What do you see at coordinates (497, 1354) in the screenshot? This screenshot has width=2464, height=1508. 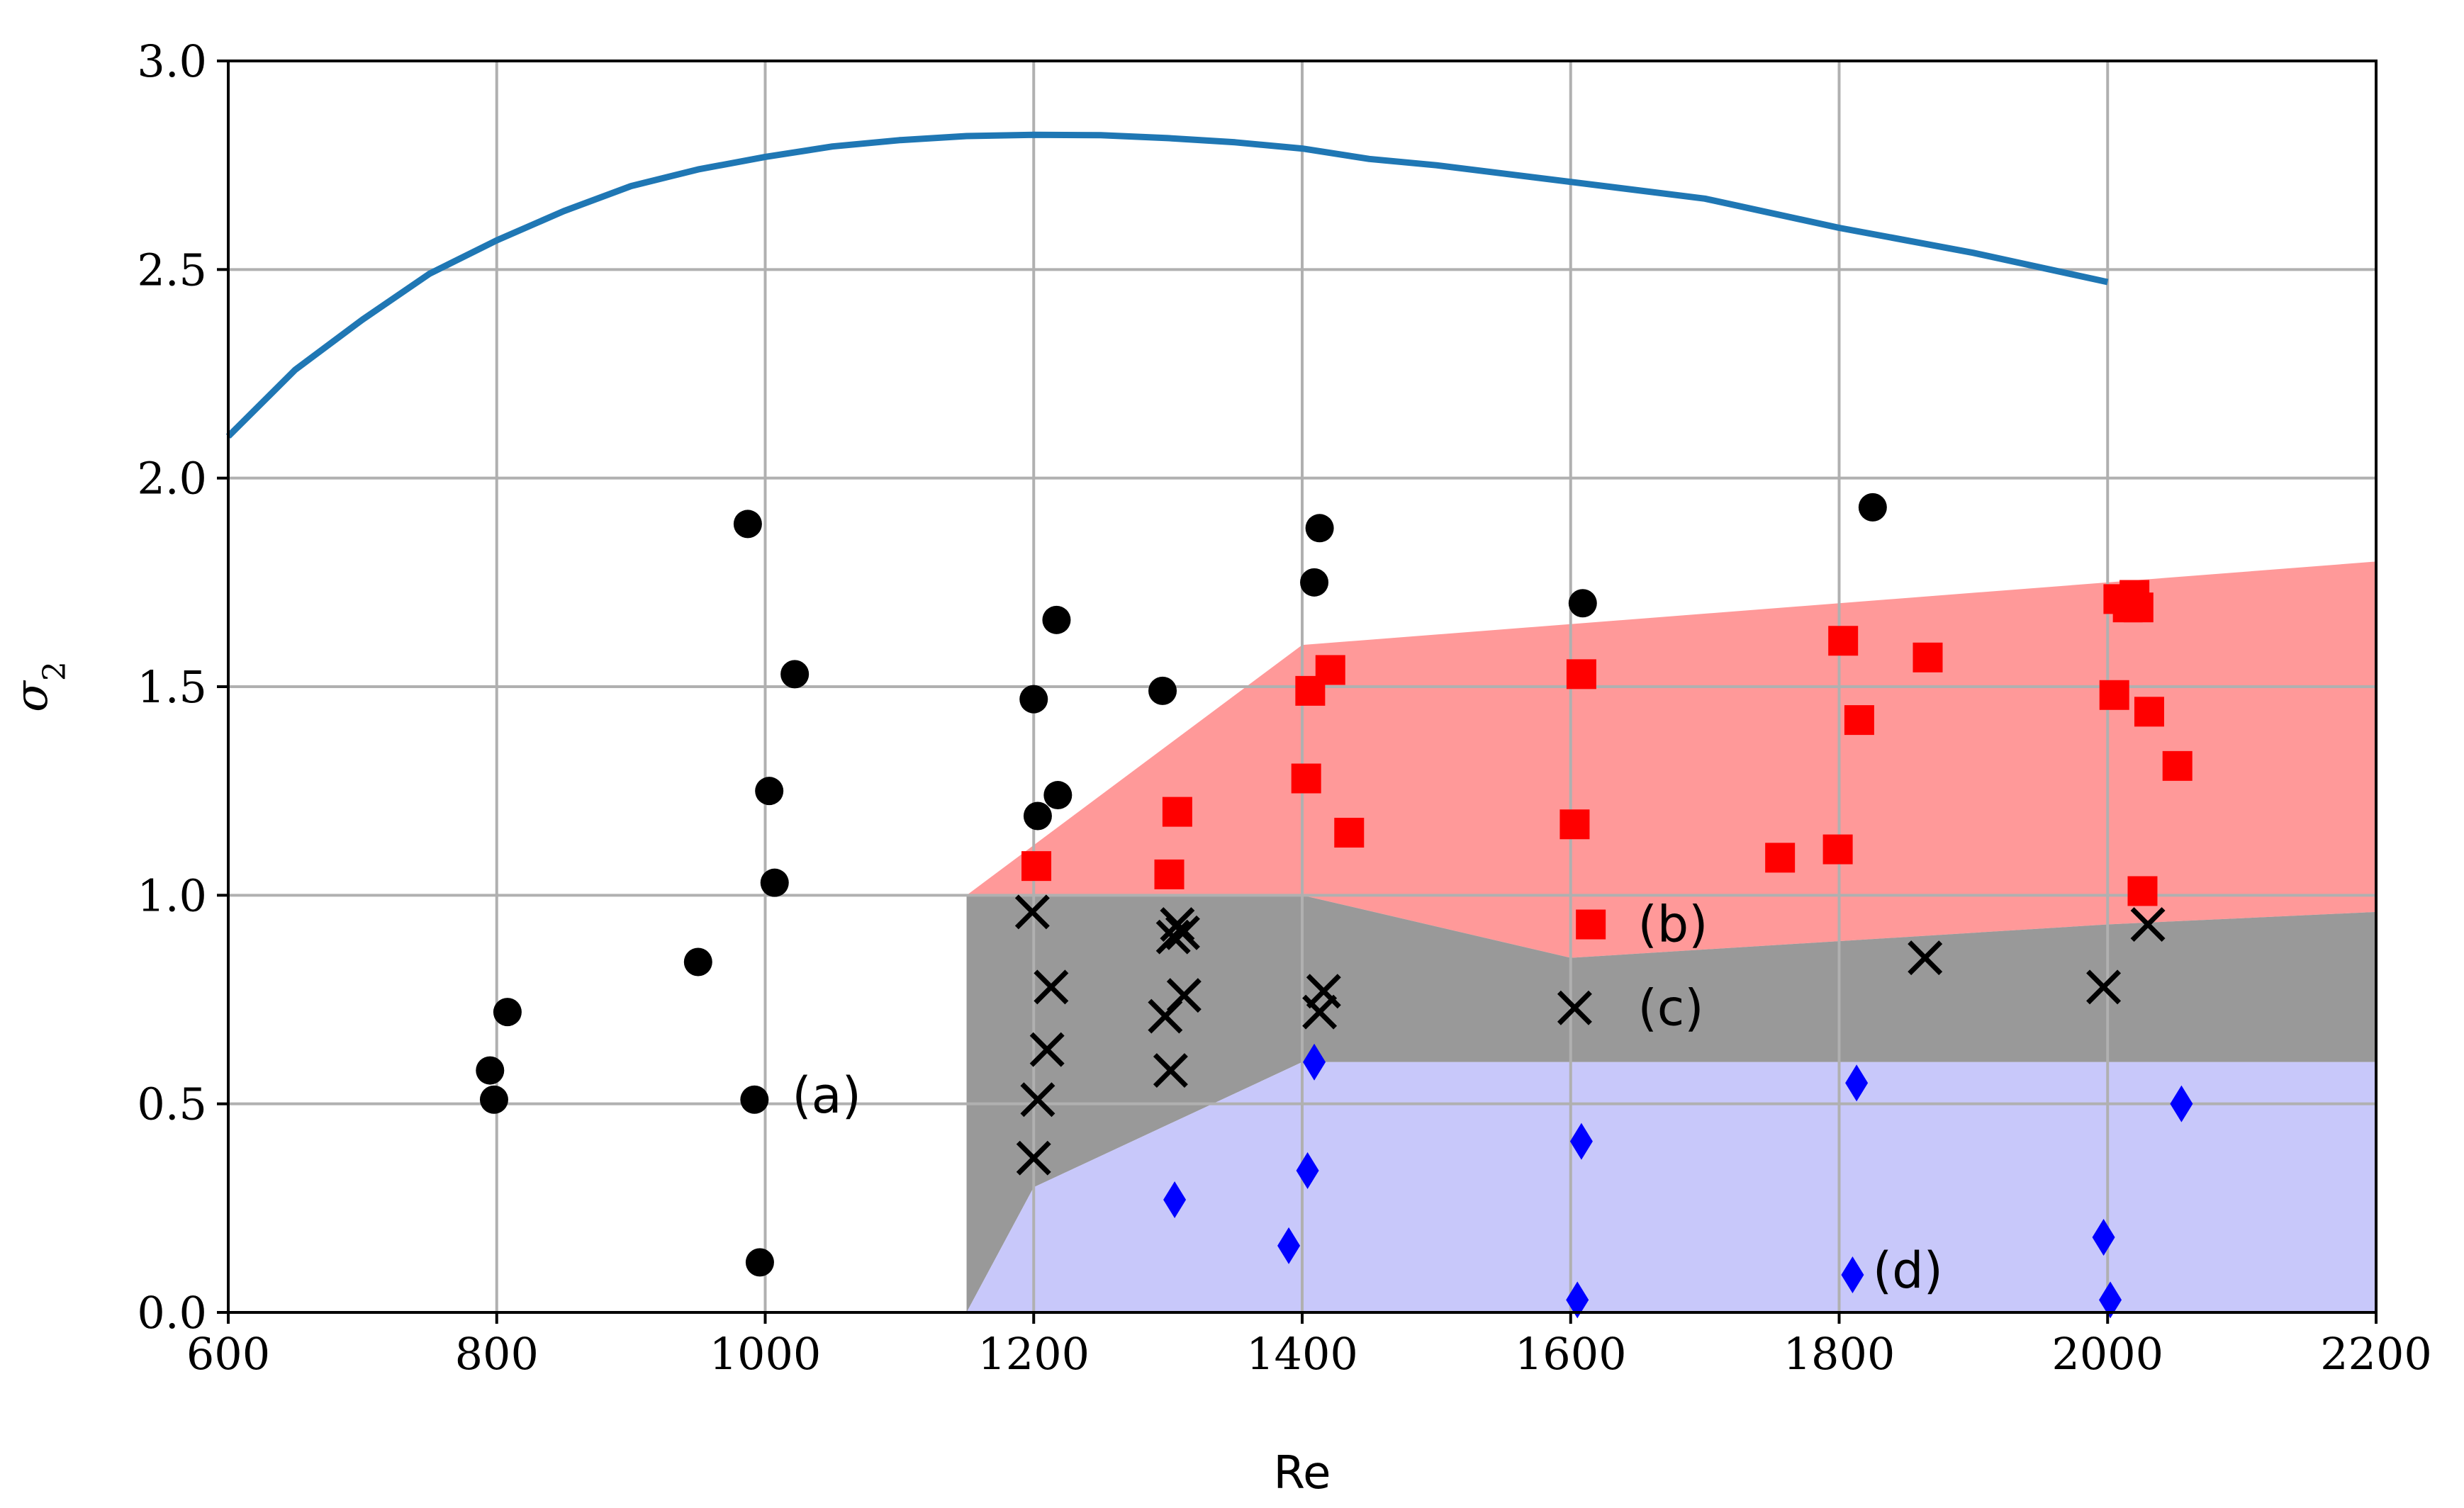 I see `x-tick-label: 800` at bounding box center [497, 1354].